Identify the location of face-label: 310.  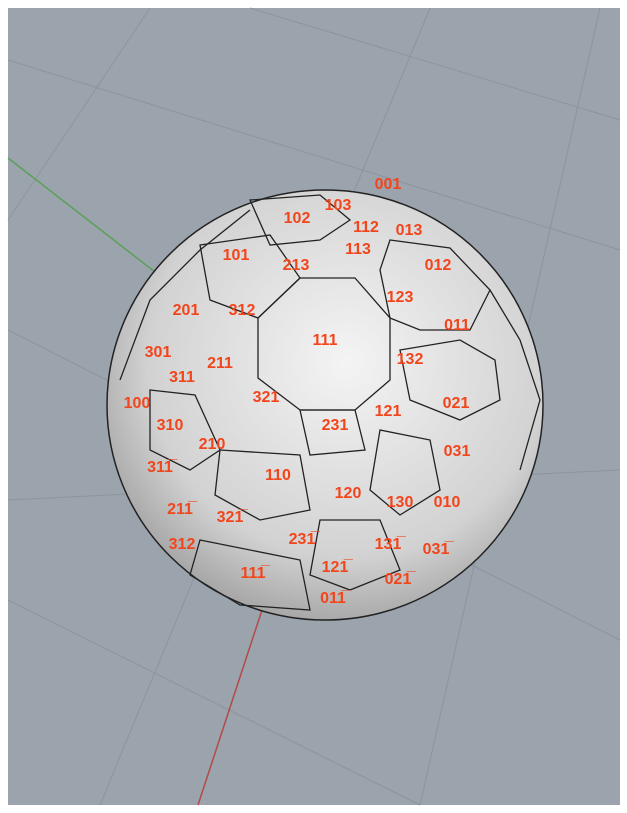
(170, 425).